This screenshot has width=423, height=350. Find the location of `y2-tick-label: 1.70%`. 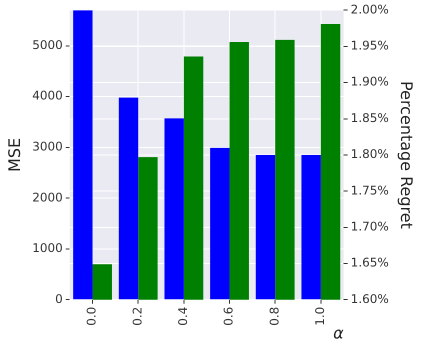

y2-tick-label: 1.70% is located at coordinates (369, 226).